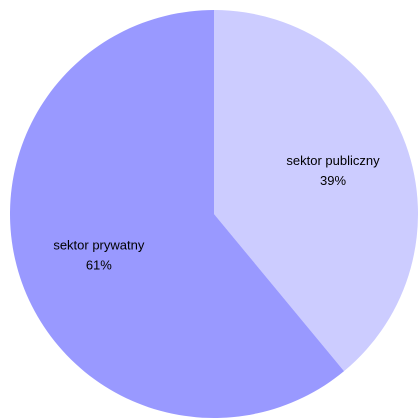  I want to click on slice-label-1: sektor publiczny, so click(333, 160).